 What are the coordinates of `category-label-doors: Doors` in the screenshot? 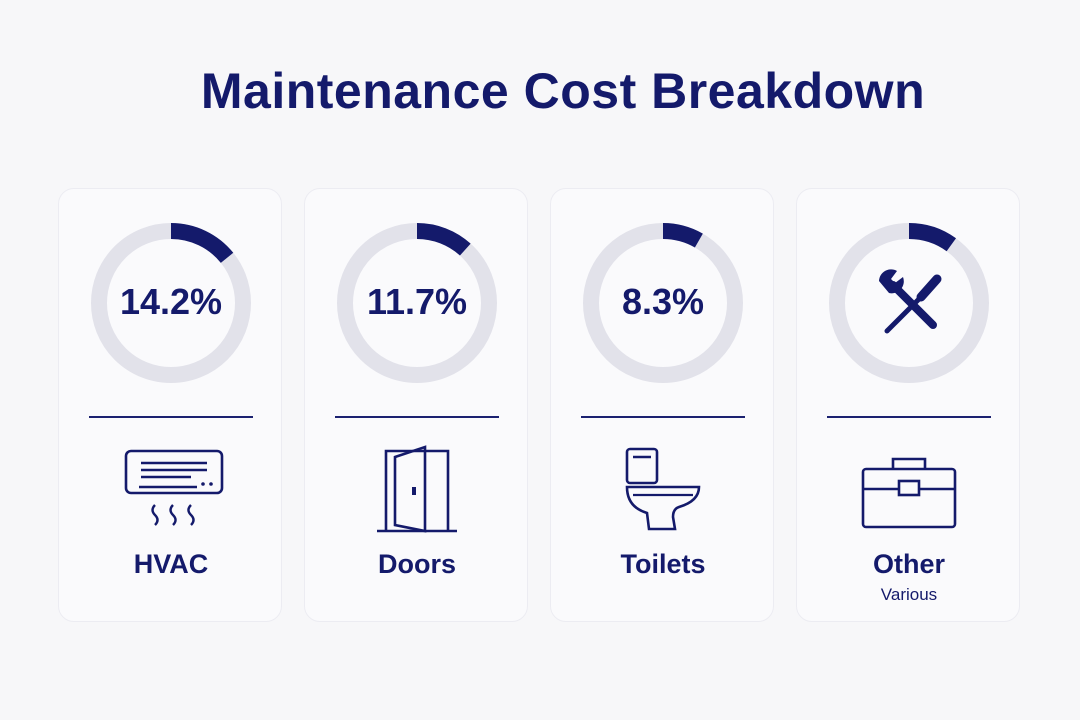 It's located at (416, 564).